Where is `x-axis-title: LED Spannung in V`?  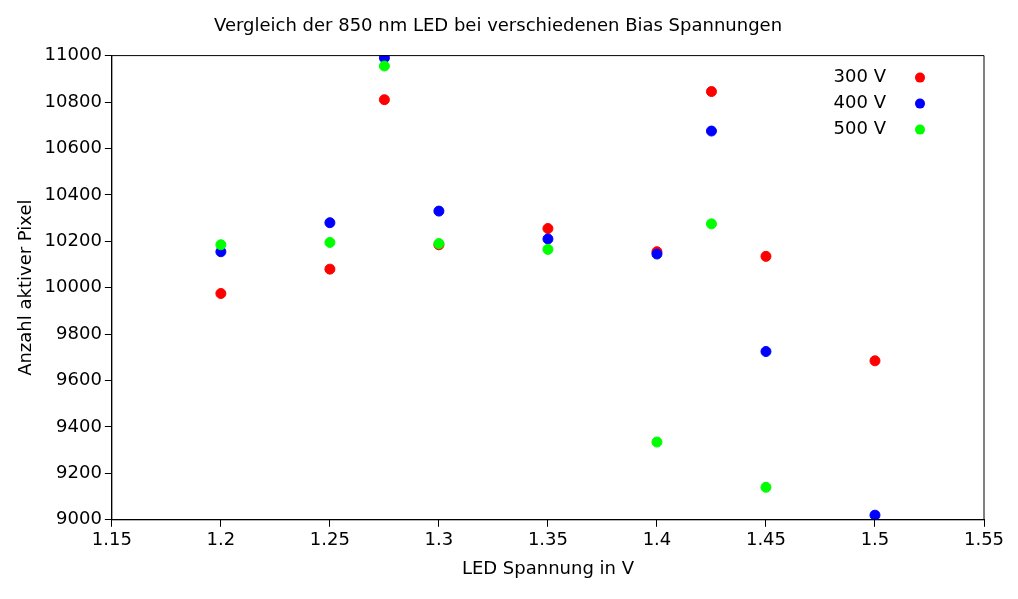
x-axis-title: LED Spannung in V is located at coordinates (548, 567).